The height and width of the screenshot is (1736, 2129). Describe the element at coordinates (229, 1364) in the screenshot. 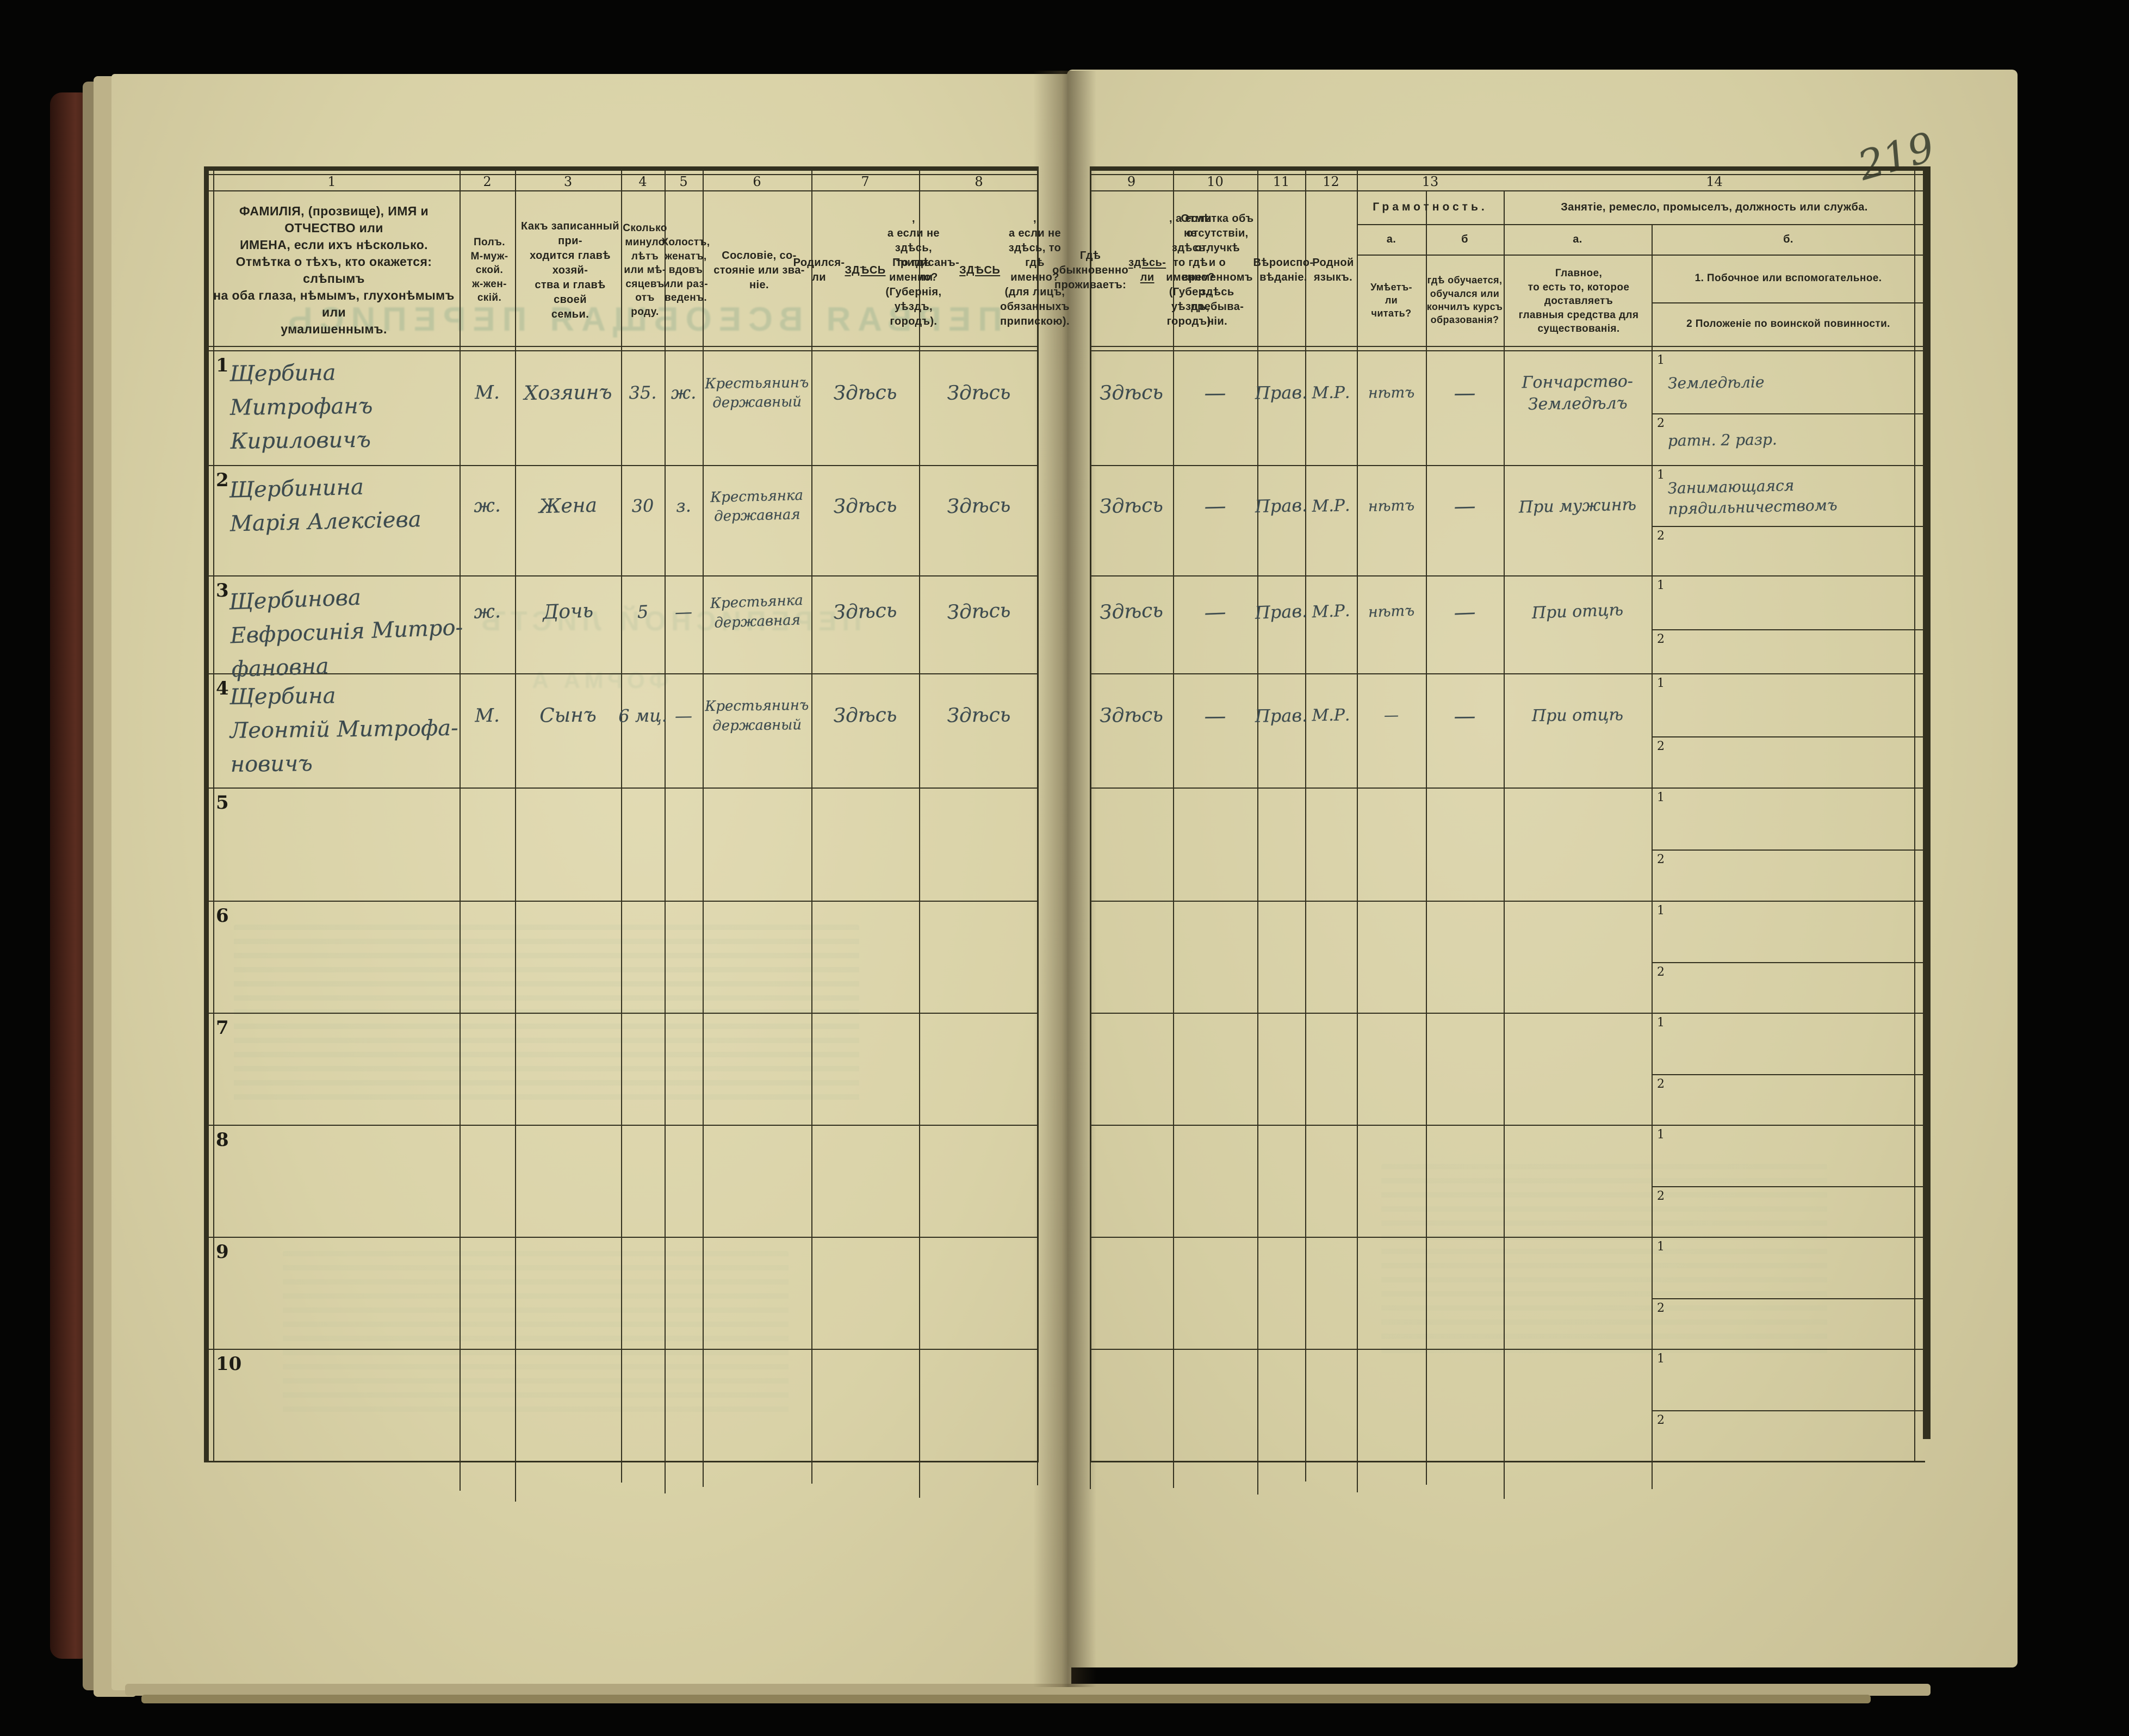

I see `row-number: 10` at that location.